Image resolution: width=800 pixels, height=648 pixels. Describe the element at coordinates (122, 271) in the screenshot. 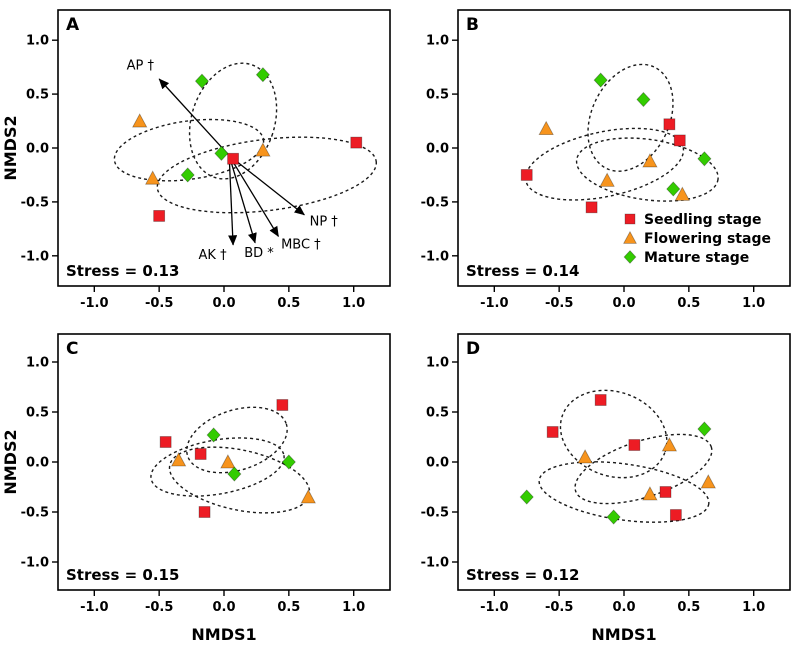

I see `stress-label: Stress = 0.13` at that location.